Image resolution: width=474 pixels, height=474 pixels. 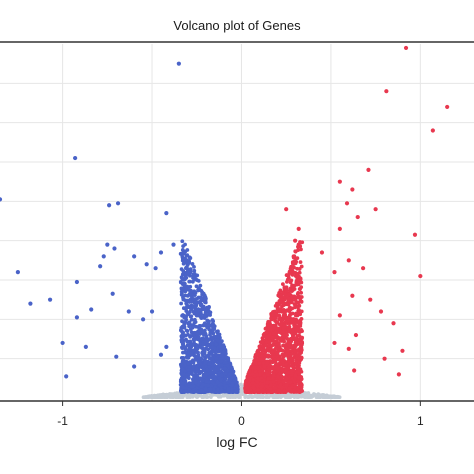 What do you see at coordinates (236, 442) in the screenshot?
I see `x-axis-label: log FC` at bounding box center [236, 442].